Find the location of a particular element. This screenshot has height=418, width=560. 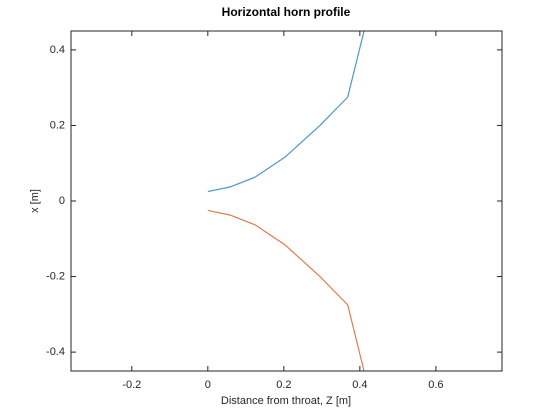

y-tick-label: -0.2 is located at coordinates (55, 276).